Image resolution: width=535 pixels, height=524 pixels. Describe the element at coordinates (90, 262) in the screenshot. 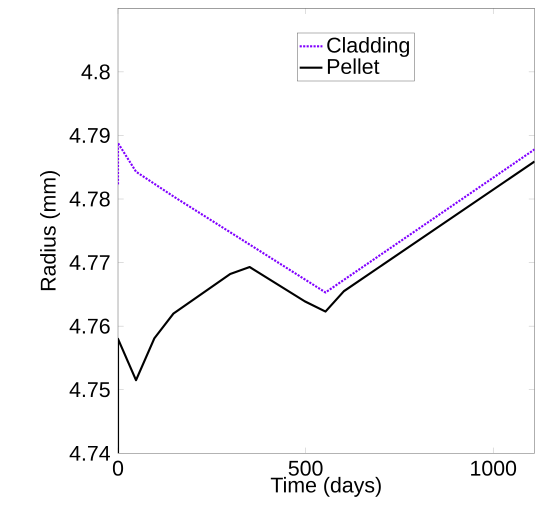

I see `y-tick-label: 4.77` at that location.